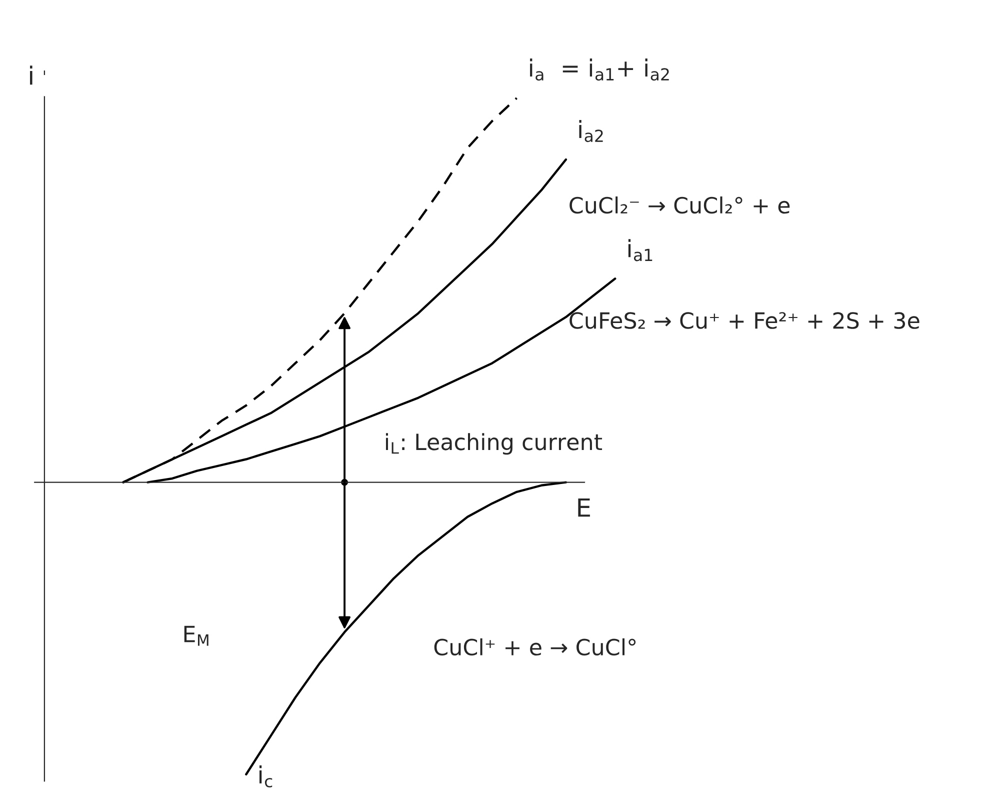  What do you see at coordinates (196, 636) in the screenshot?
I see `annotation: E$_{M}$` at bounding box center [196, 636].